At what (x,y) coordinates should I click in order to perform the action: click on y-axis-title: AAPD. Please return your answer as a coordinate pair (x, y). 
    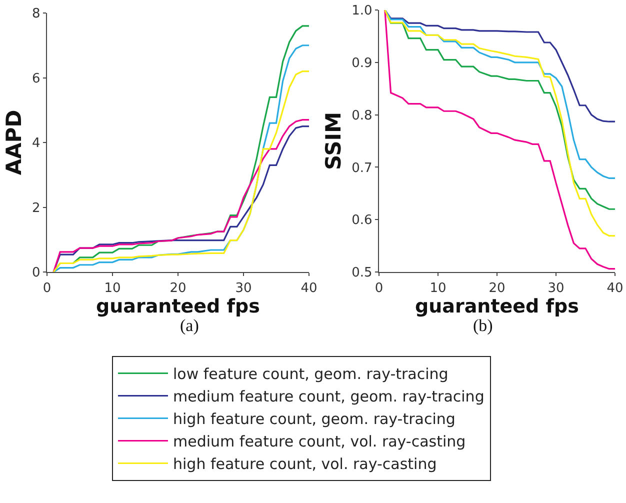
    Looking at the image, I should click on (14, 143).